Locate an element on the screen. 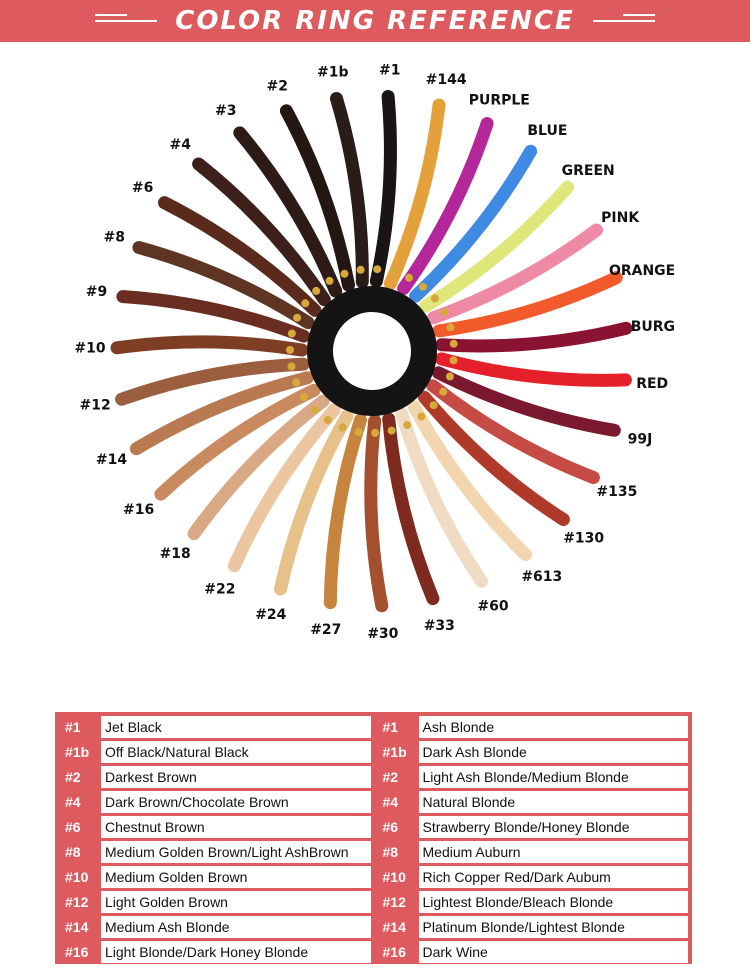  table-row: #4 Dark Brown/Chocolate Brown is located at coordinates (215, 802).